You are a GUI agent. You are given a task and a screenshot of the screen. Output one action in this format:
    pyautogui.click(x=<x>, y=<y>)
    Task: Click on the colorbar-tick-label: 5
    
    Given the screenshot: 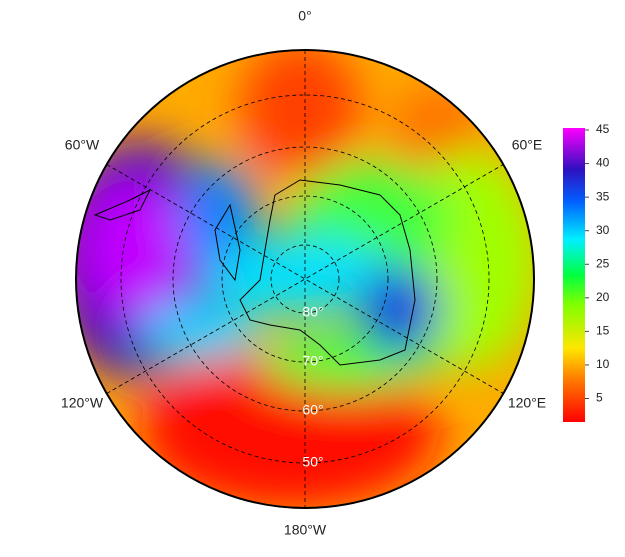 What is the action you would take?
    pyautogui.click(x=599, y=398)
    